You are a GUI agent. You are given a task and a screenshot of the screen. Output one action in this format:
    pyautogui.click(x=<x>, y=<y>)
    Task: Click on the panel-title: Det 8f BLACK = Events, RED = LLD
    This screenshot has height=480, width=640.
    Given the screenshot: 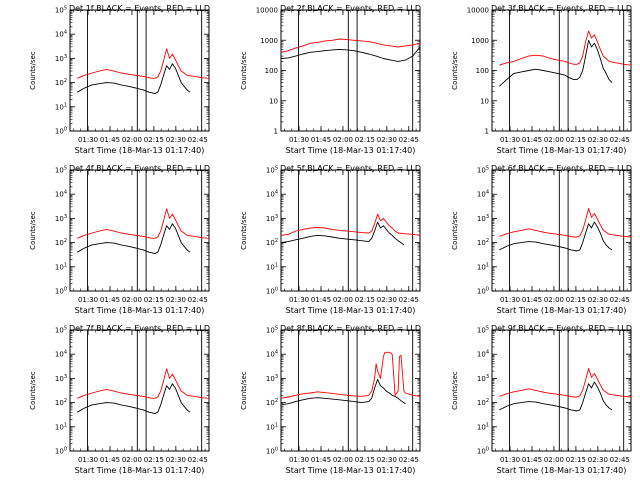 What is the action you would take?
    pyautogui.click(x=350, y=328)
    